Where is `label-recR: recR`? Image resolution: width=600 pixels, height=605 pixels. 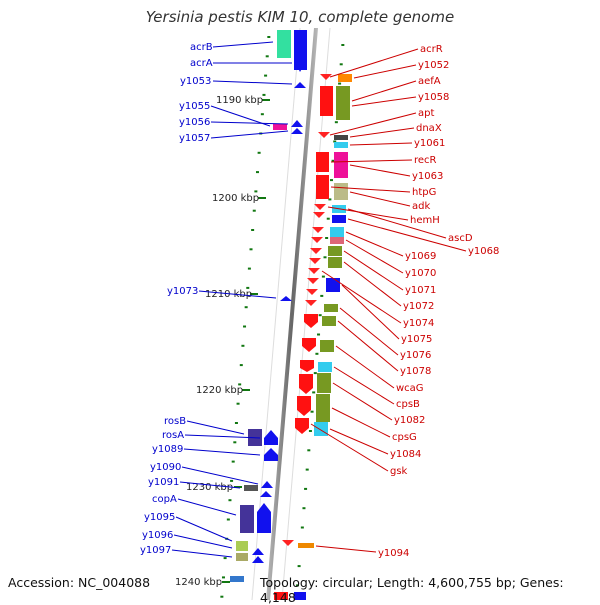 label-recR: recR is located at coordinates (425, 160).